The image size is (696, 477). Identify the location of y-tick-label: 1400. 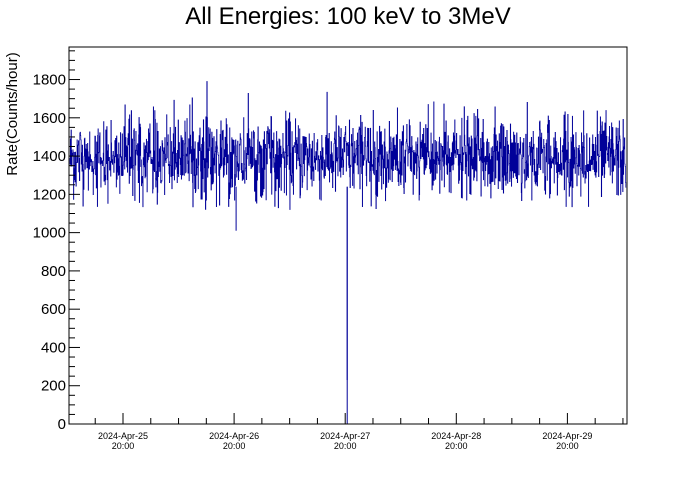
(49, 156).